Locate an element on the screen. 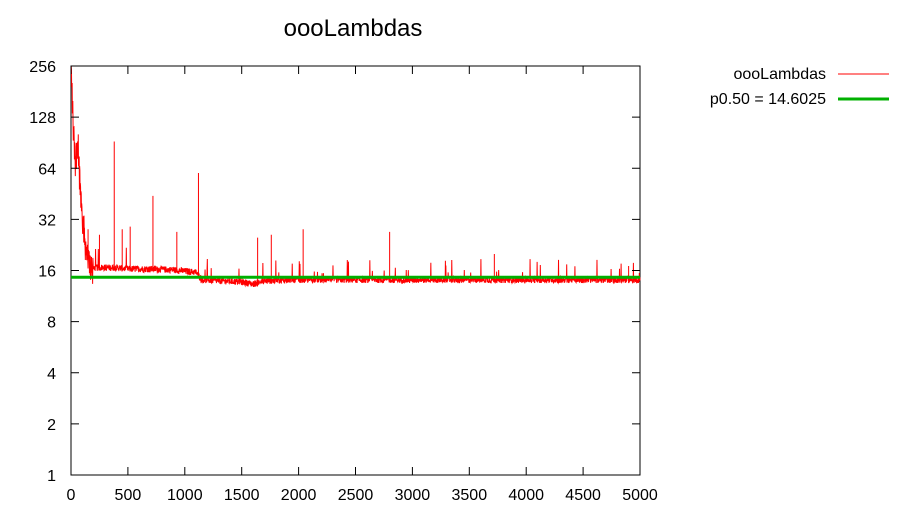 The height and width of the screenshot is (520, 910). x-tick-label: 1500 is located at coordinates (242, 495).